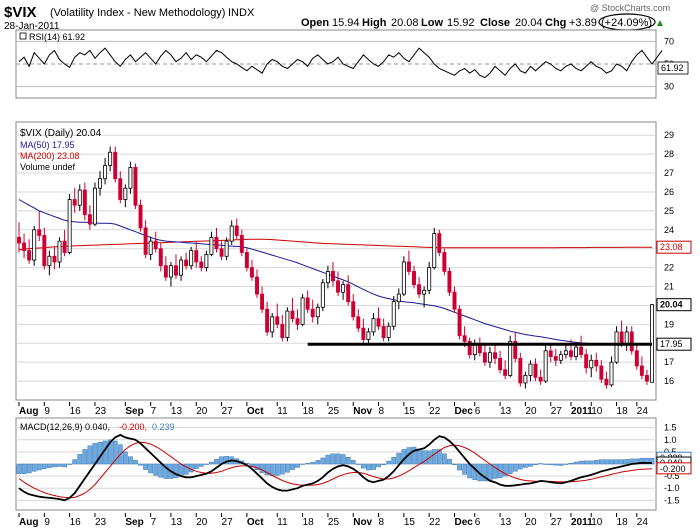  I want to click on price-tick-label: 27, so click(669, 173).